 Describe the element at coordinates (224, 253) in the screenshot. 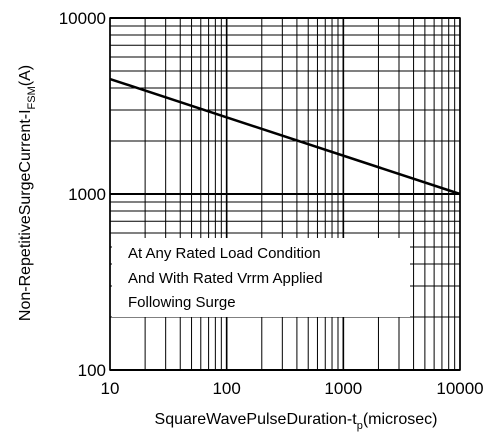

I see `annotation-line-1: At Any Rated Load Condition` at that location.